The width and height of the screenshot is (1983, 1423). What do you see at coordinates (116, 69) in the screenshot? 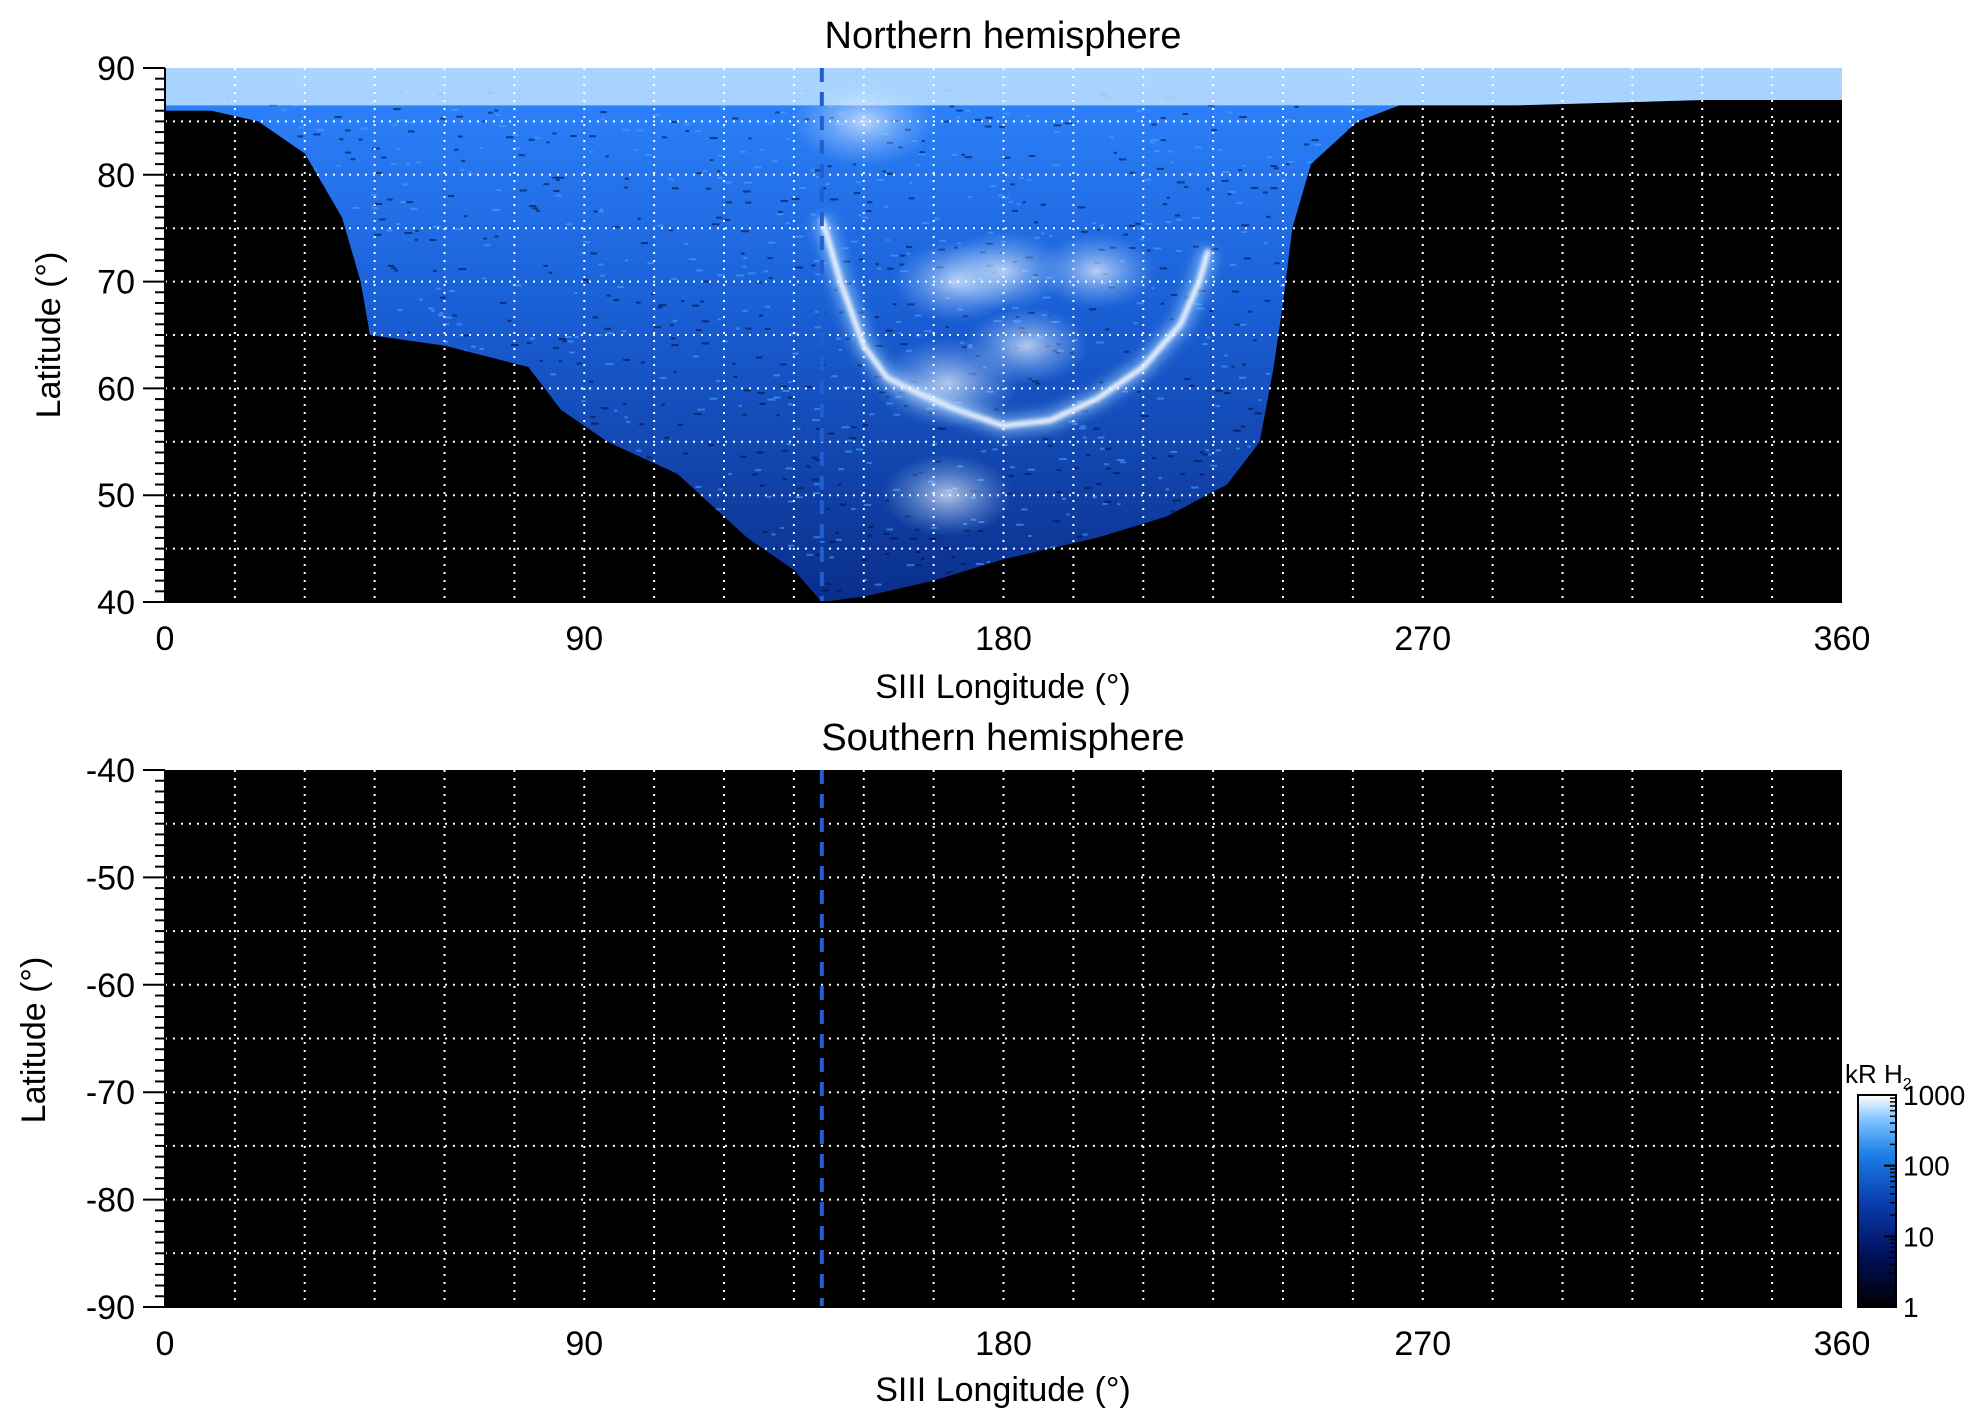
I see `y-tick-label: 90` at bounding box center [116, 69].